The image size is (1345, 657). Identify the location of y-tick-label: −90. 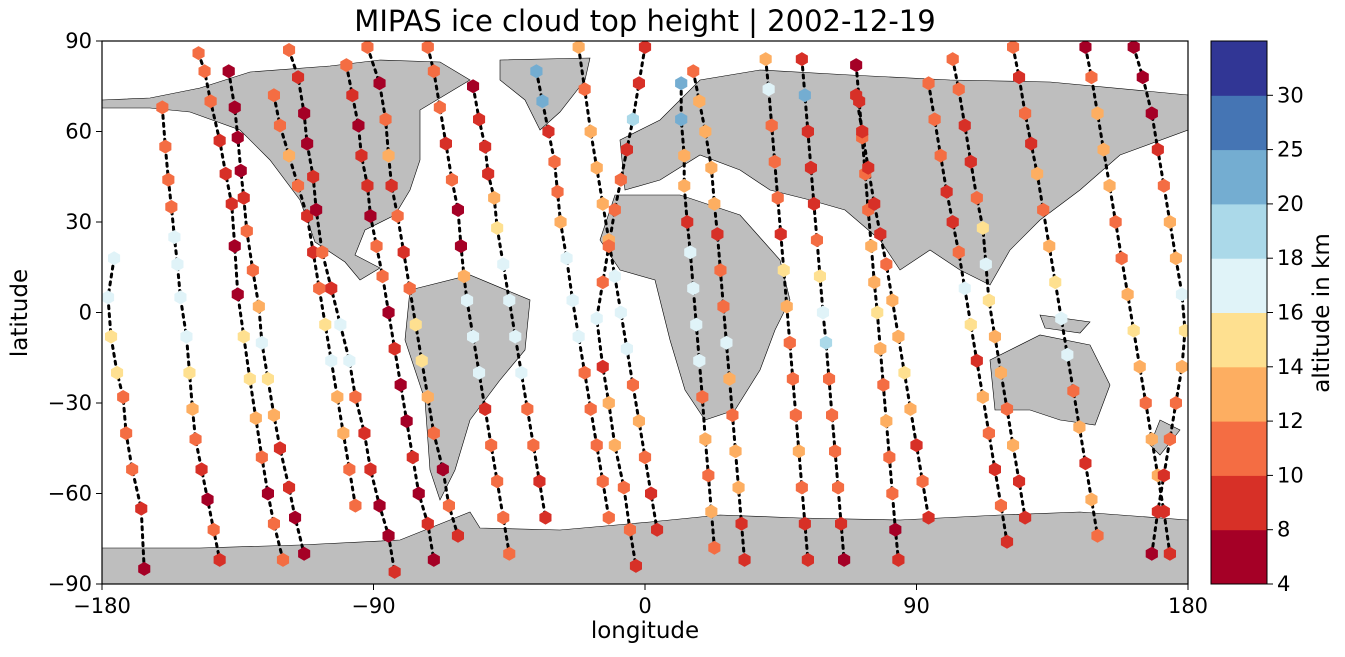
(70, 584).